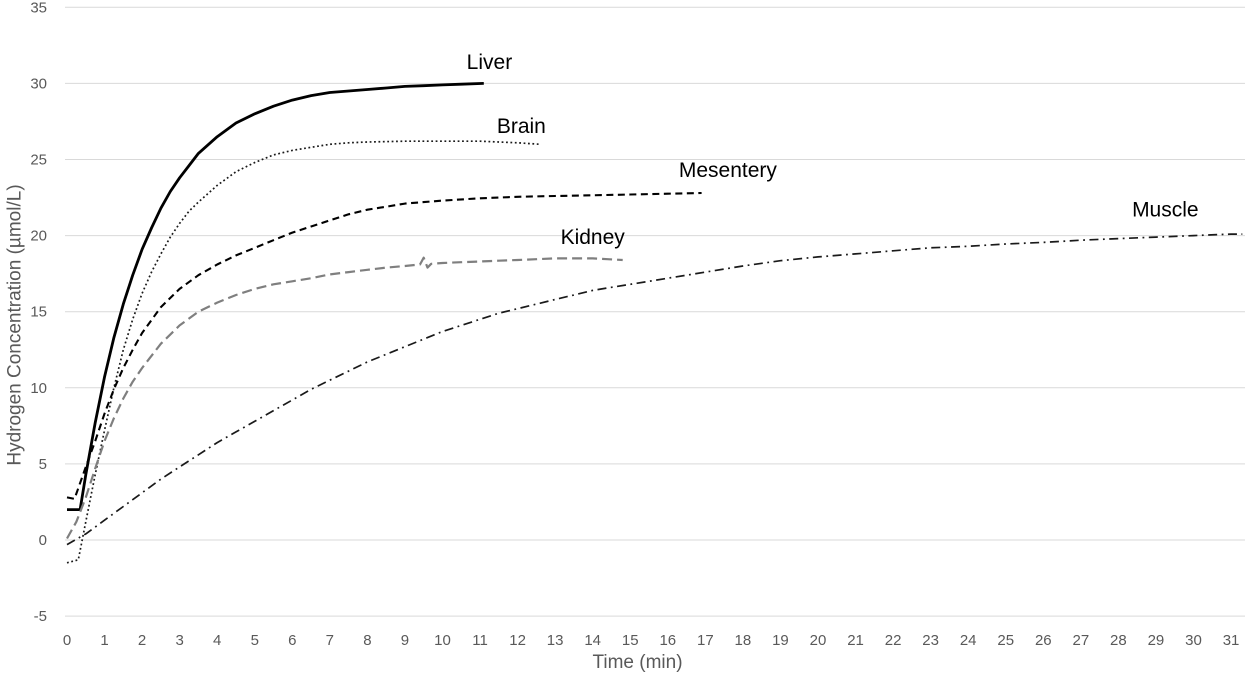 The height and width of the screenshot is (683, 1245). Describe the element at coordinates (1043, 640) in the screenshot. I see `x-tick-label: 26` at that location.